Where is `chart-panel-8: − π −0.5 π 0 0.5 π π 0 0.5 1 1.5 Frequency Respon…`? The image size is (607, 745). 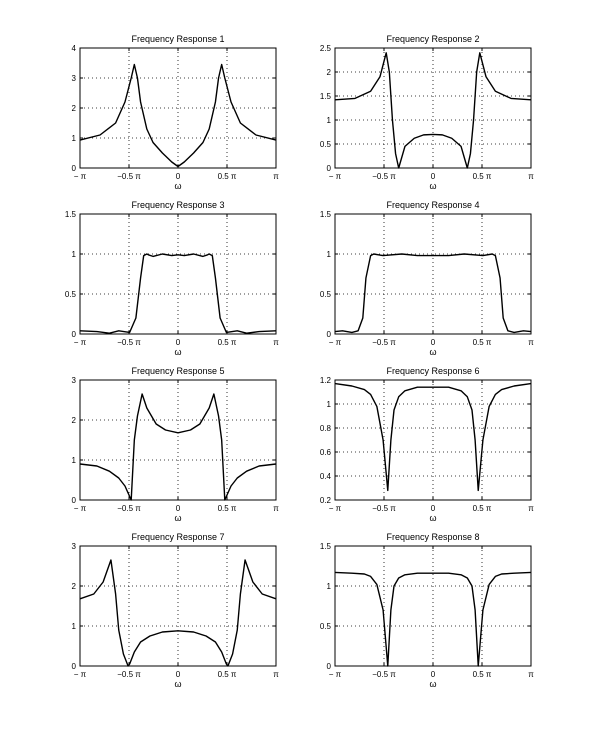 chart-panel-8: − π −0.5 π 0 0.5 π π 0 0.5 1 1.5 Frequency Respon… is located at coordinates (427, 610).